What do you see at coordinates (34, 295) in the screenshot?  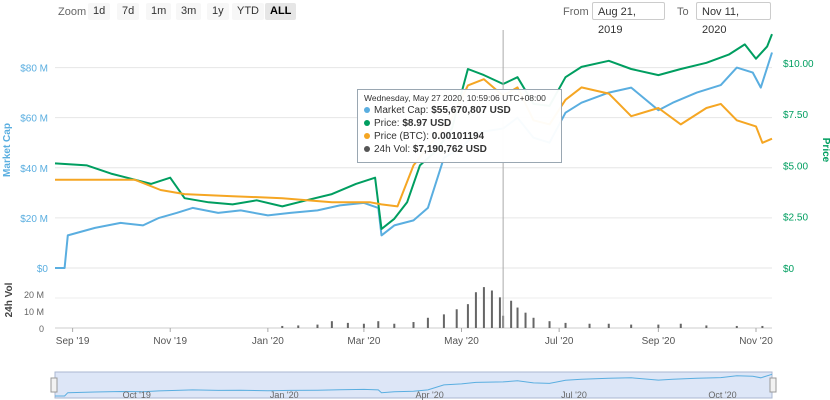 I see `volume-axis-tick: 20 M` at bounding box center [34, 295].